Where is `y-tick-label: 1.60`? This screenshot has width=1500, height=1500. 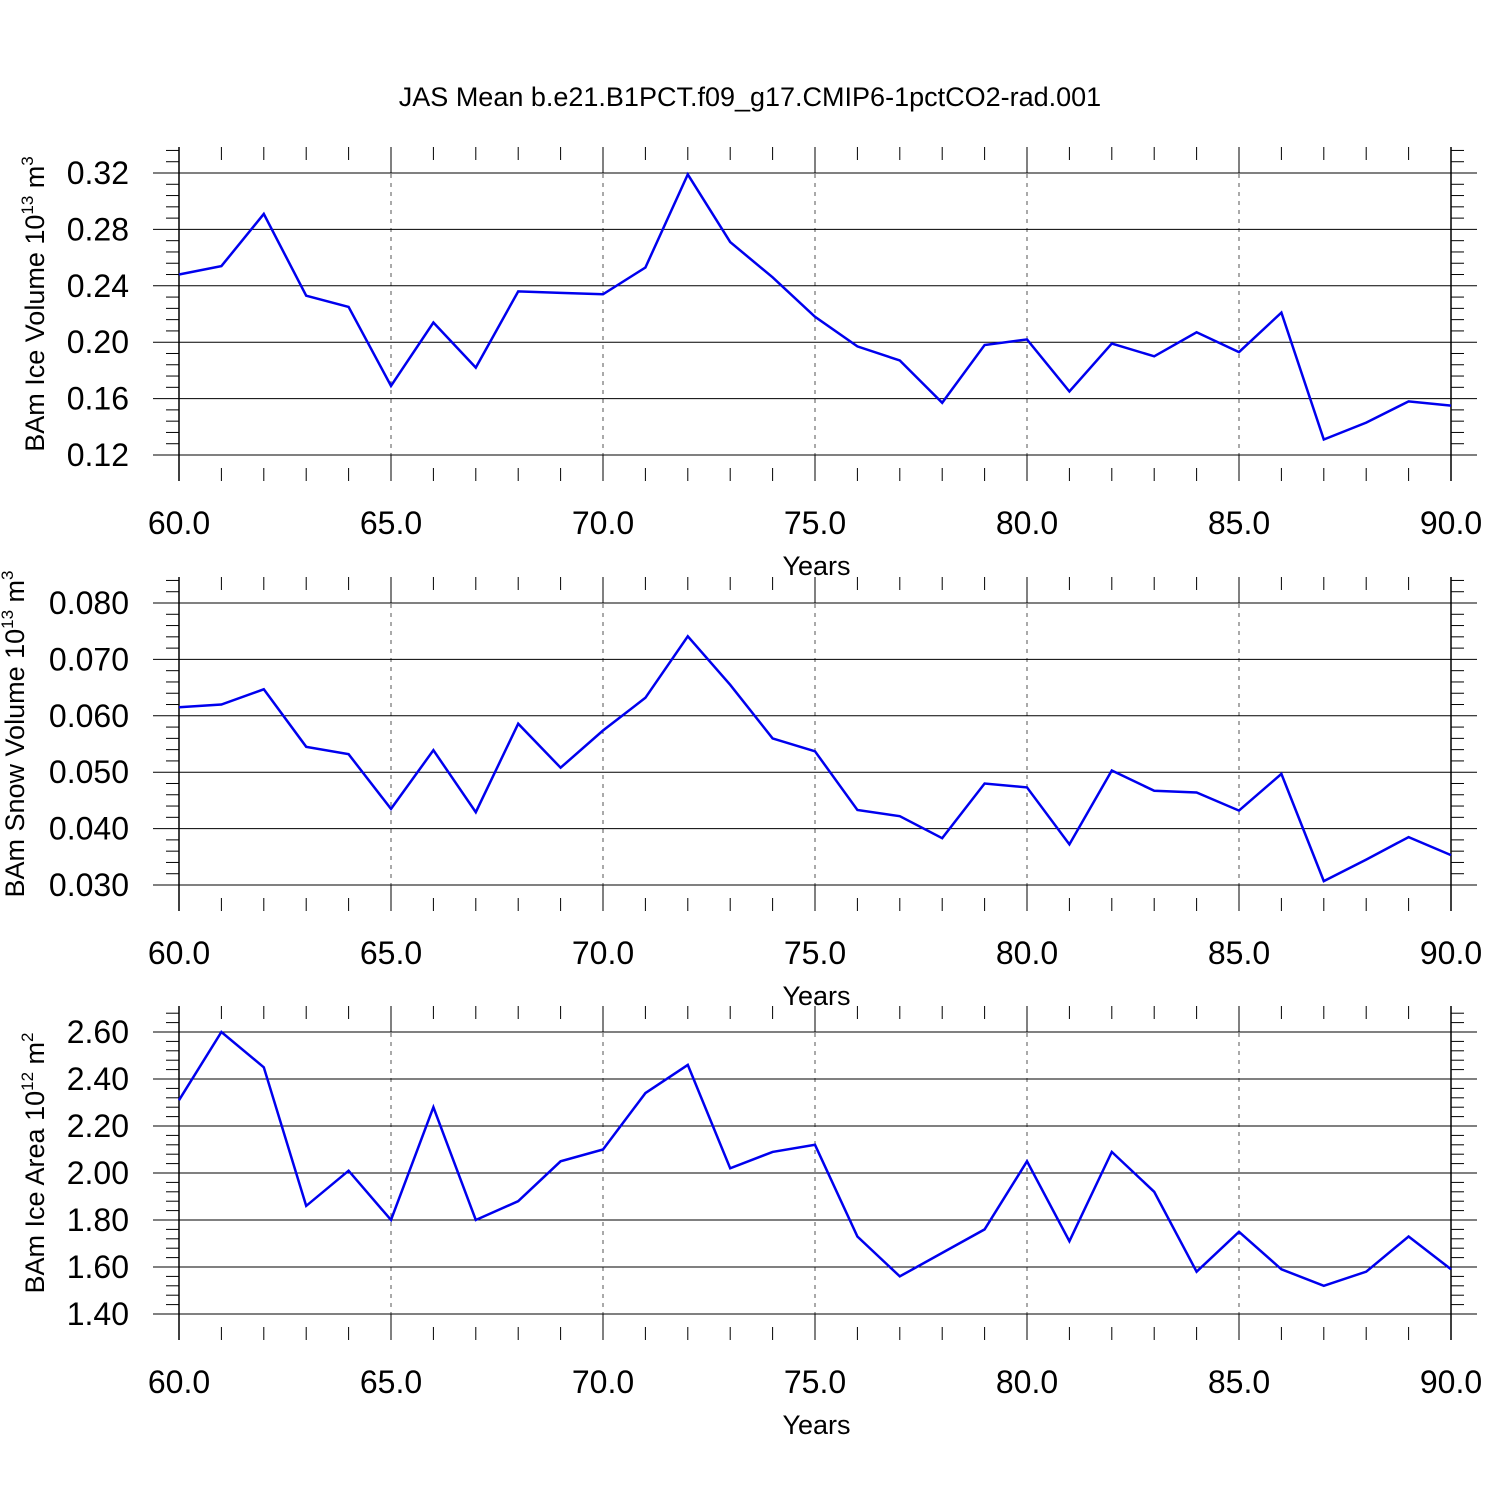 y-tick-label: 1.60 is located at coordinates (98, 1267).